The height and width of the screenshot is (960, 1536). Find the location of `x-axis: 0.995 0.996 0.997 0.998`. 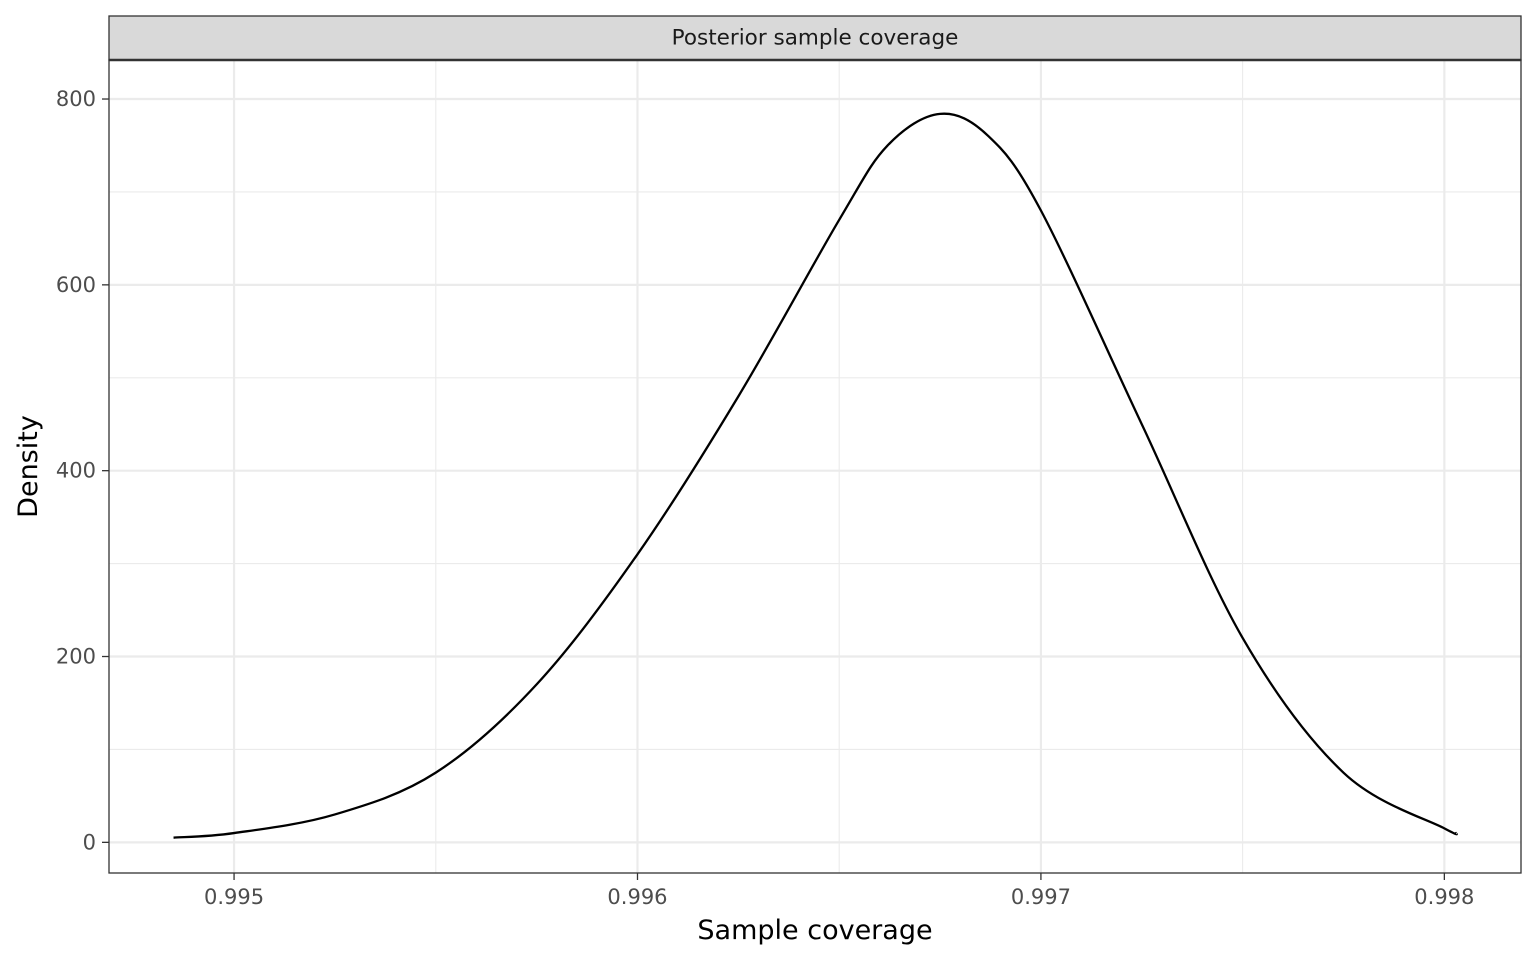

x-axis: 0.995 0.996 0.997 0.998 is located at coordinates (839, 891).